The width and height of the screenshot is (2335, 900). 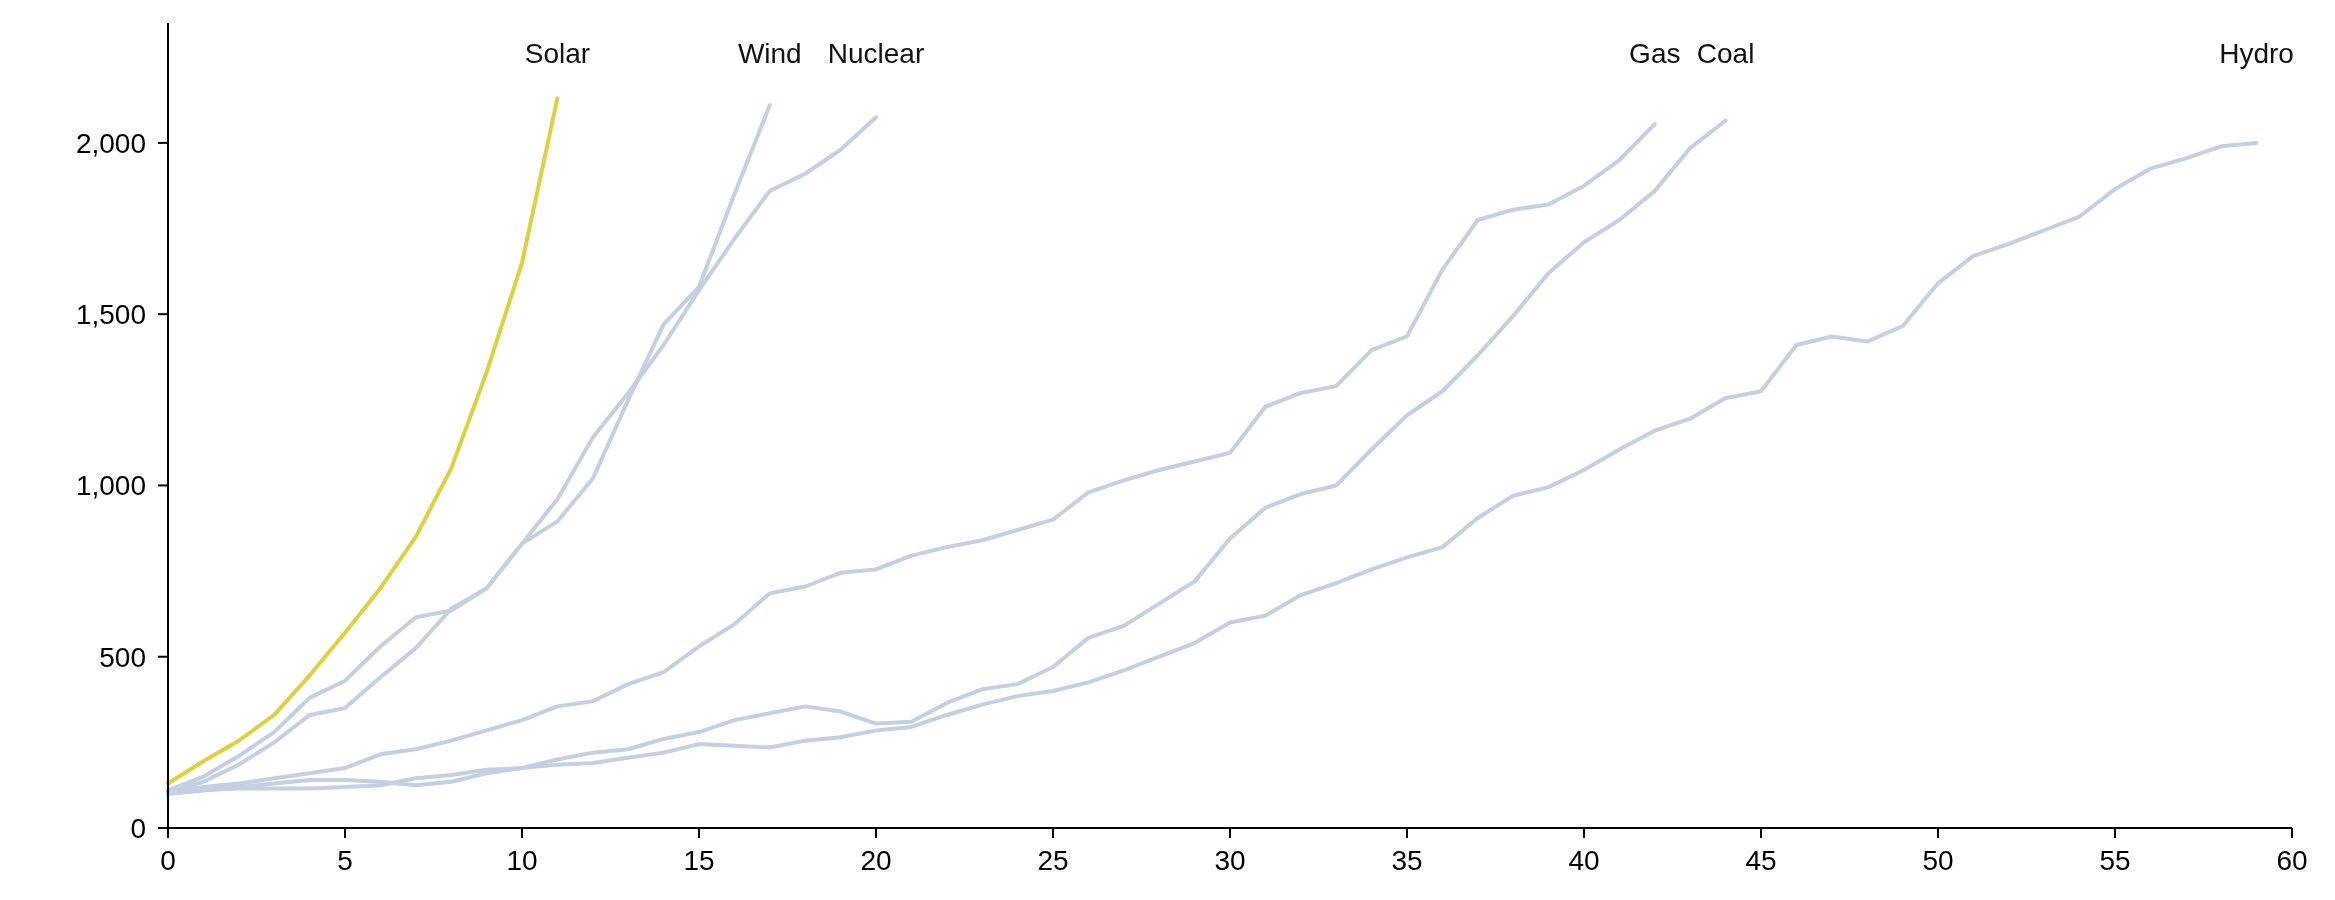 I want to click on x-tick-label: 25, so click(x=1053, y=860).